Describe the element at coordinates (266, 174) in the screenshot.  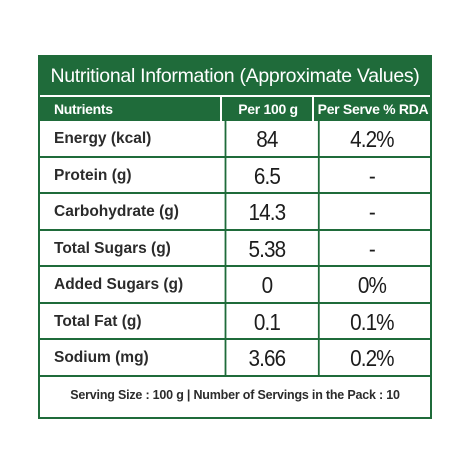
I see `per-100g-value: 6.5` at that location.